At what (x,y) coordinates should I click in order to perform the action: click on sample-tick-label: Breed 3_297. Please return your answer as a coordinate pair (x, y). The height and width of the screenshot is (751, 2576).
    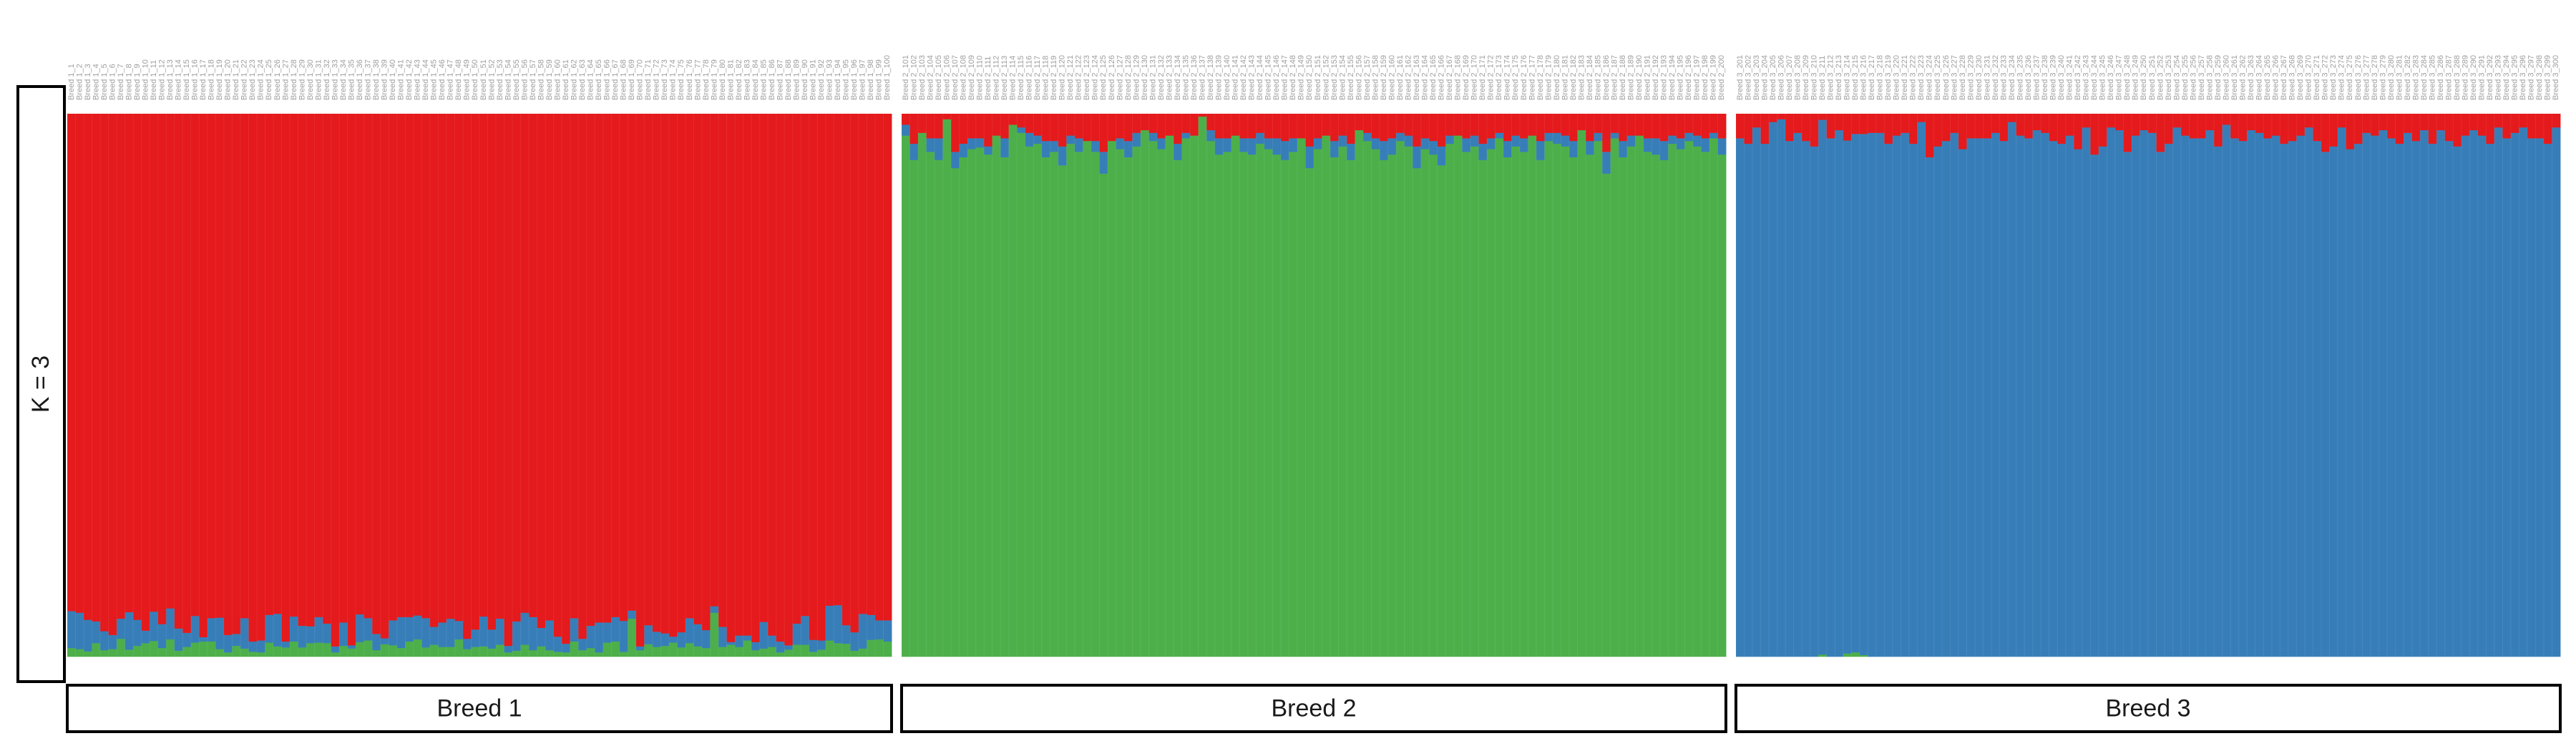
    Looking at the image, I should click on (2531, 77).